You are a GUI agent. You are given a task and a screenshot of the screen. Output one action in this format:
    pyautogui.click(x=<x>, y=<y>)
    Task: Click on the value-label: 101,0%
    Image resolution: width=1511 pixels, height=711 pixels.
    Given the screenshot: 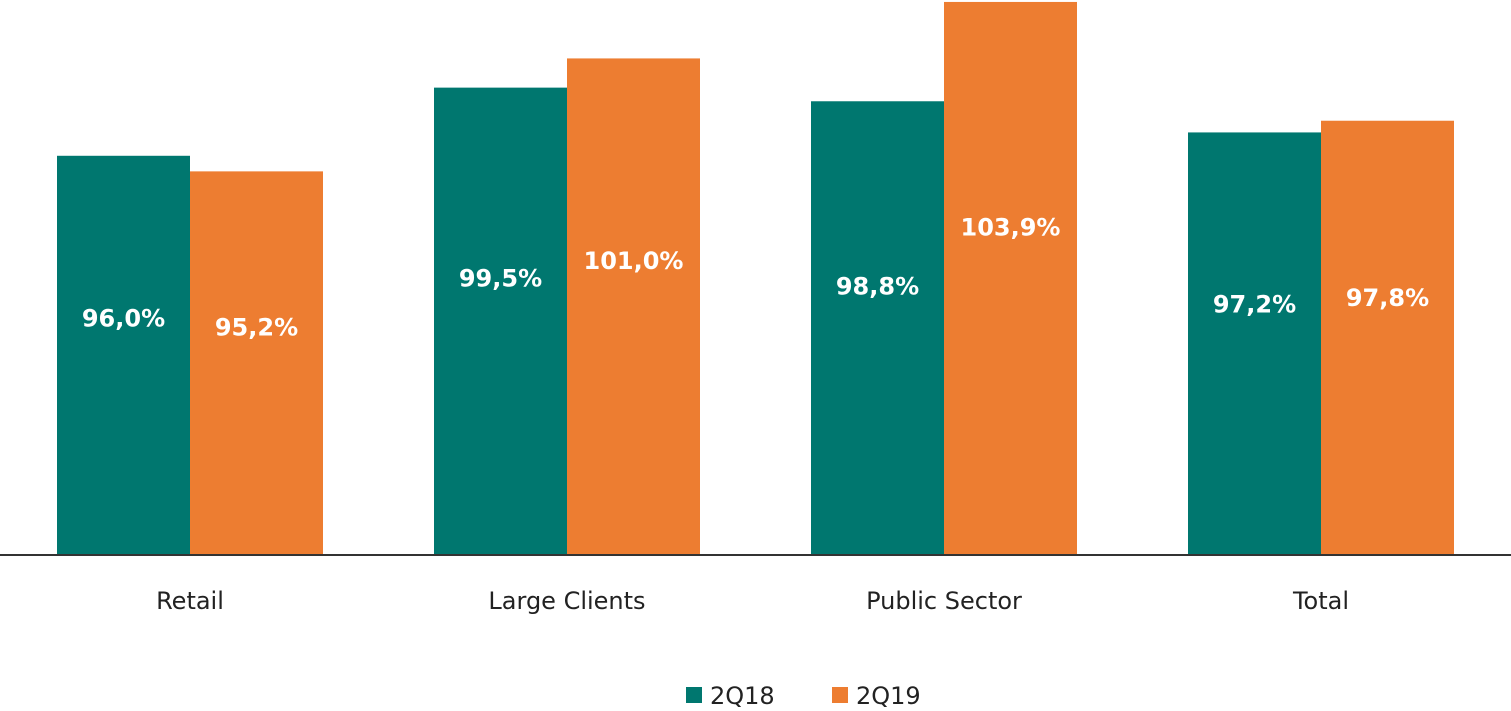 What is the action you would take?
    pyautogui.click(x=634, y=261)
    